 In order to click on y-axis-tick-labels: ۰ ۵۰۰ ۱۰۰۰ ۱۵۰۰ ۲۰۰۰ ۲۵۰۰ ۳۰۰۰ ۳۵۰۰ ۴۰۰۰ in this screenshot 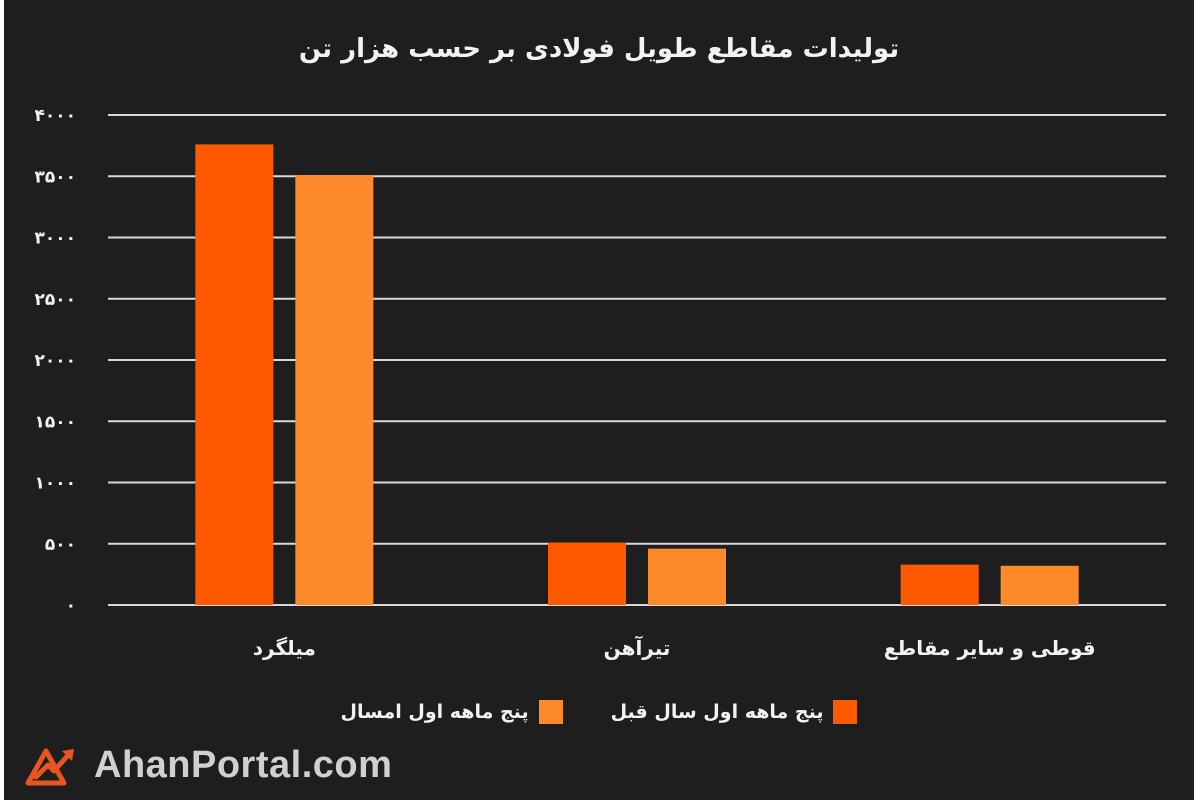, I will do `click(55, 361)`.